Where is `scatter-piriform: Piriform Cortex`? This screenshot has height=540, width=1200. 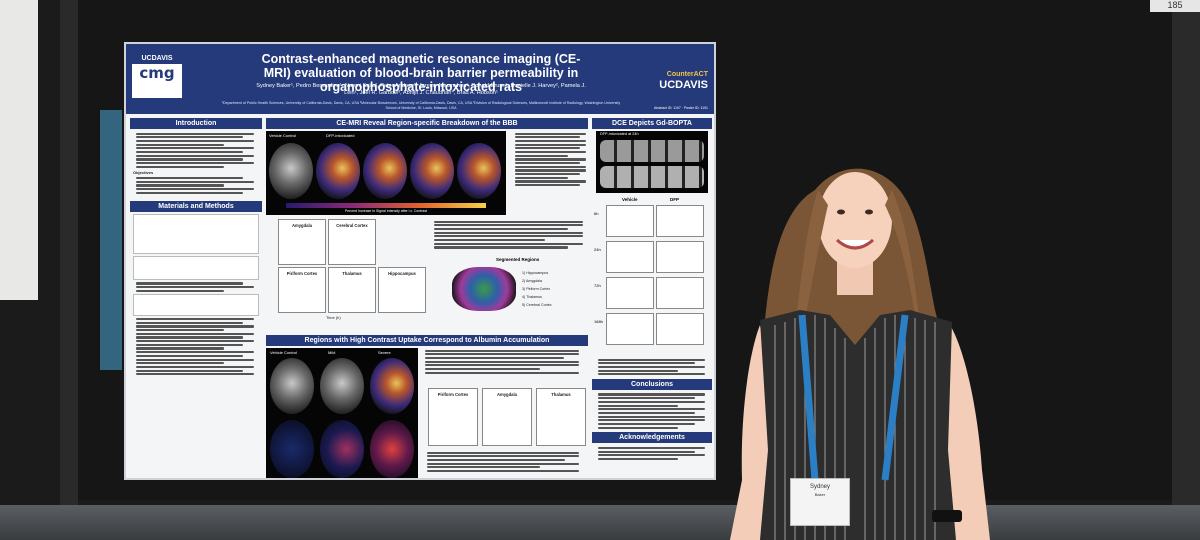
scatter-piriform: Piriform Cortex is located at coordinates (453, 417).